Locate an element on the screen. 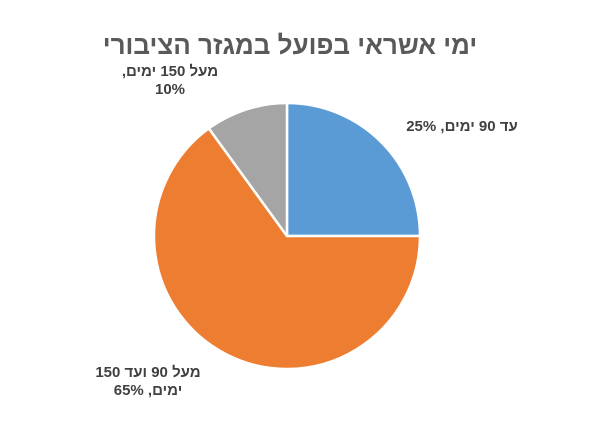 The height and width of the screenshot is (430, 603). pie-slice-over-150-days is located at coordinates (248, 169).